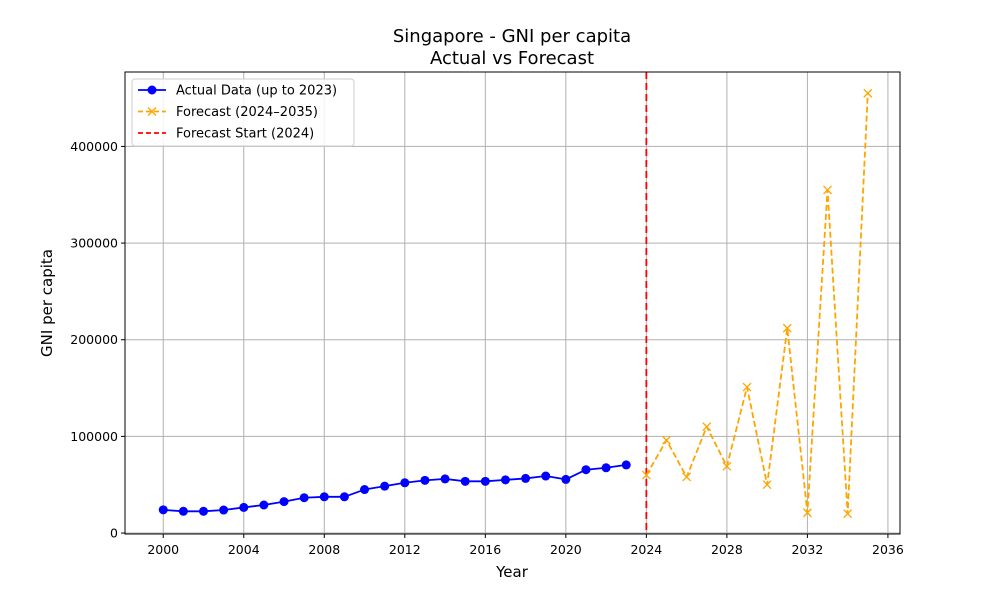 This screenshot has width=1000, height=600. What do you see at coordinates (405, 549) in the screenshot?
I see `x-tick-label: 2012` at bounding box center [405, 549].